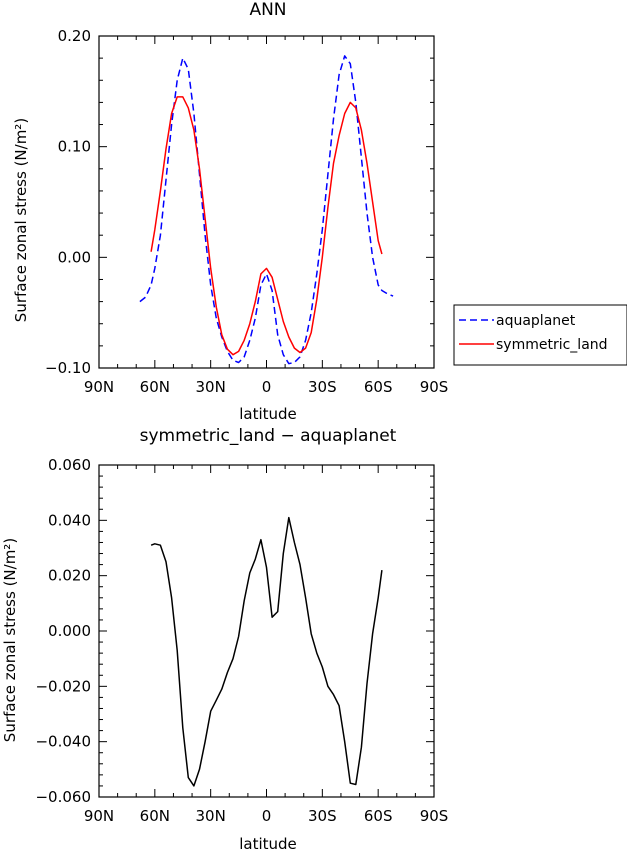 The image size is (627, 851). What do you see at coordinates (322, 387) in the screenshot?
I see `top-x-tick-label: 30S` at bounding box center [322, 387].